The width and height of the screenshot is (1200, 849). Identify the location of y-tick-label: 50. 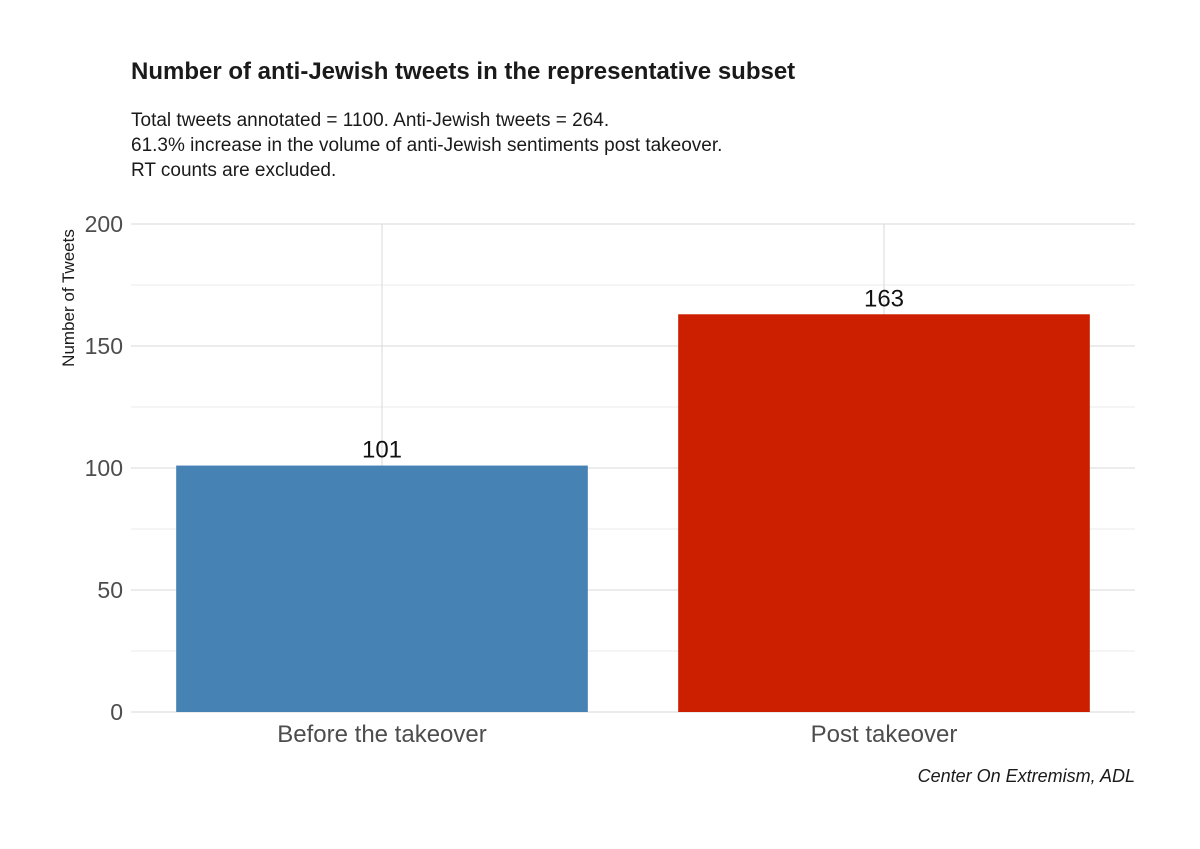
(110, 590).